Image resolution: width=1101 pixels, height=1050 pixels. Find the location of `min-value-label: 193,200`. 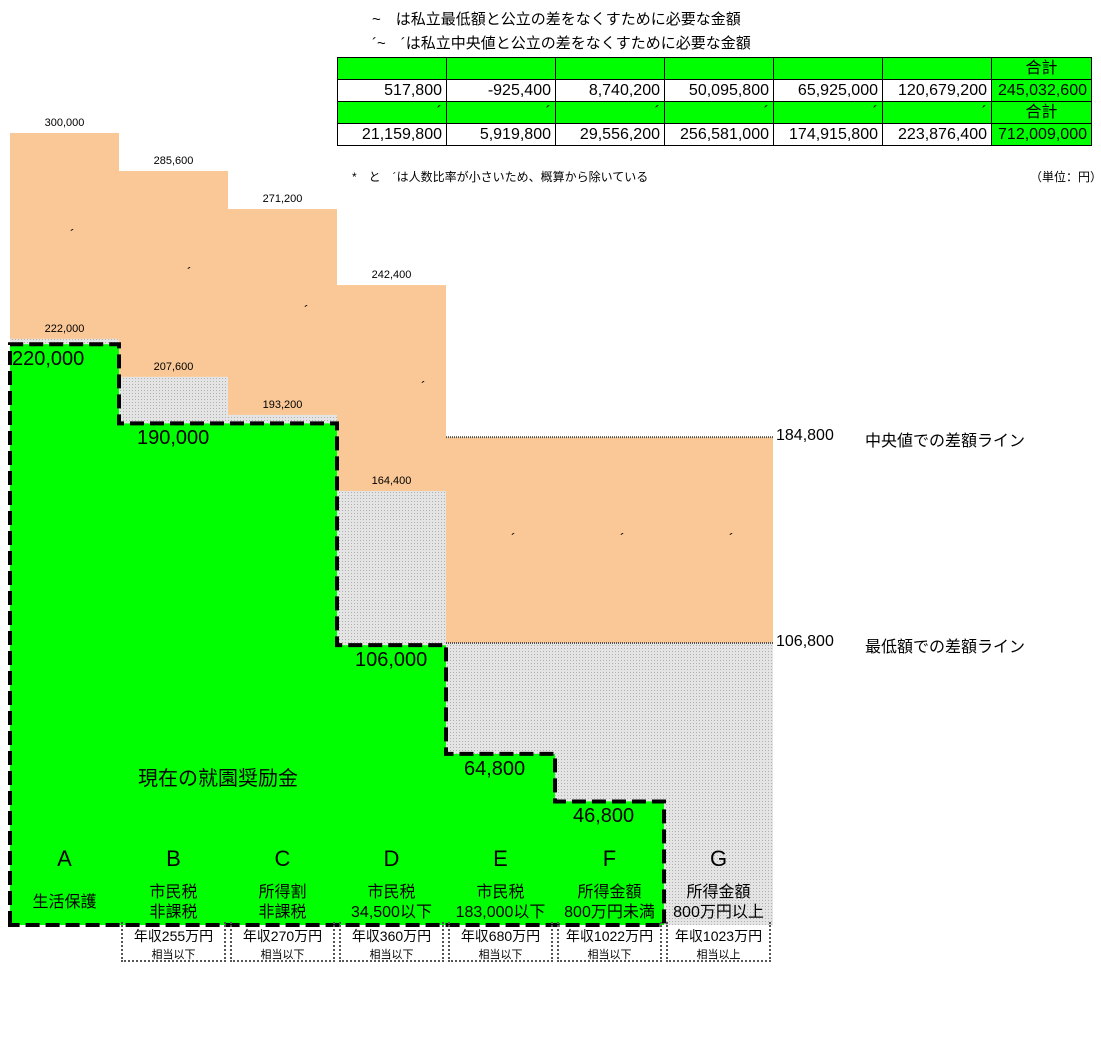

min-value-label: 193,200 is located at coordinates (282, 404).